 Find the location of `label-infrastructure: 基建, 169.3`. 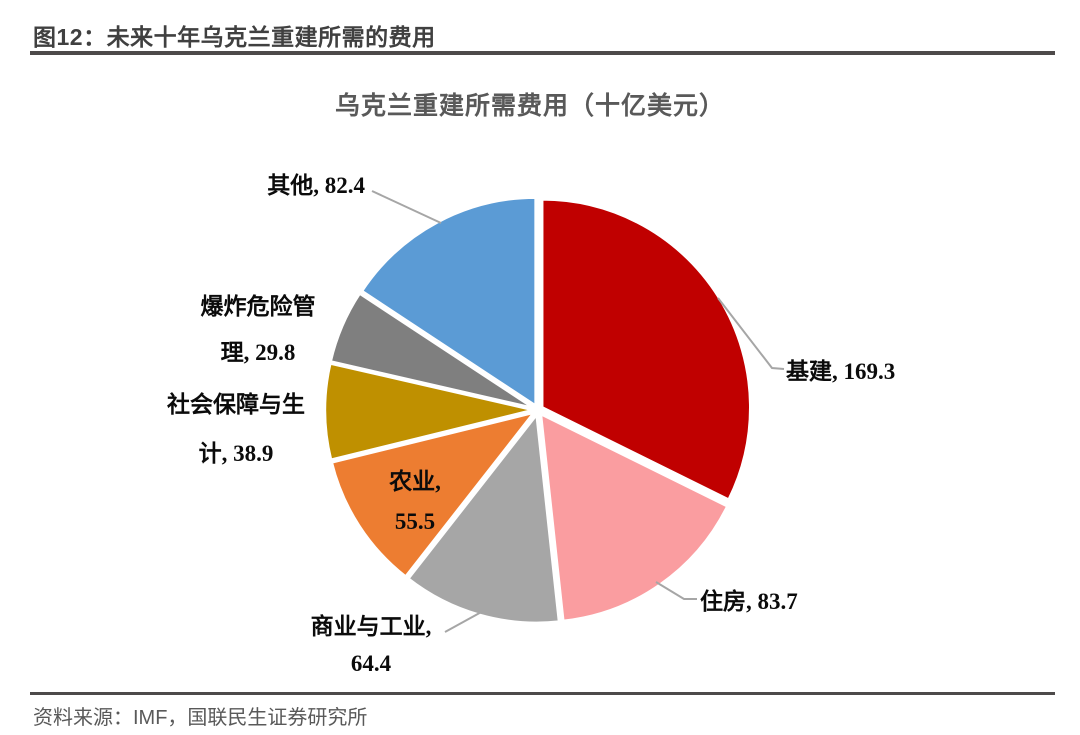

label-infrastructure: 基建, 169.3 is located at coordinates (840, 369).